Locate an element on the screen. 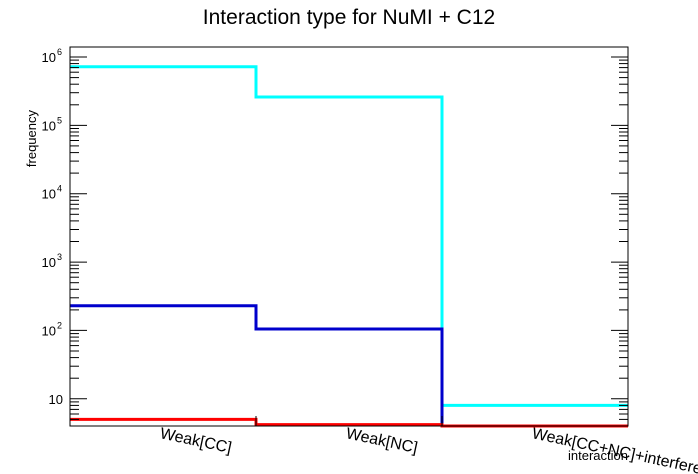  y-tick-exponent: 6 is located at coordinates (59, 52).